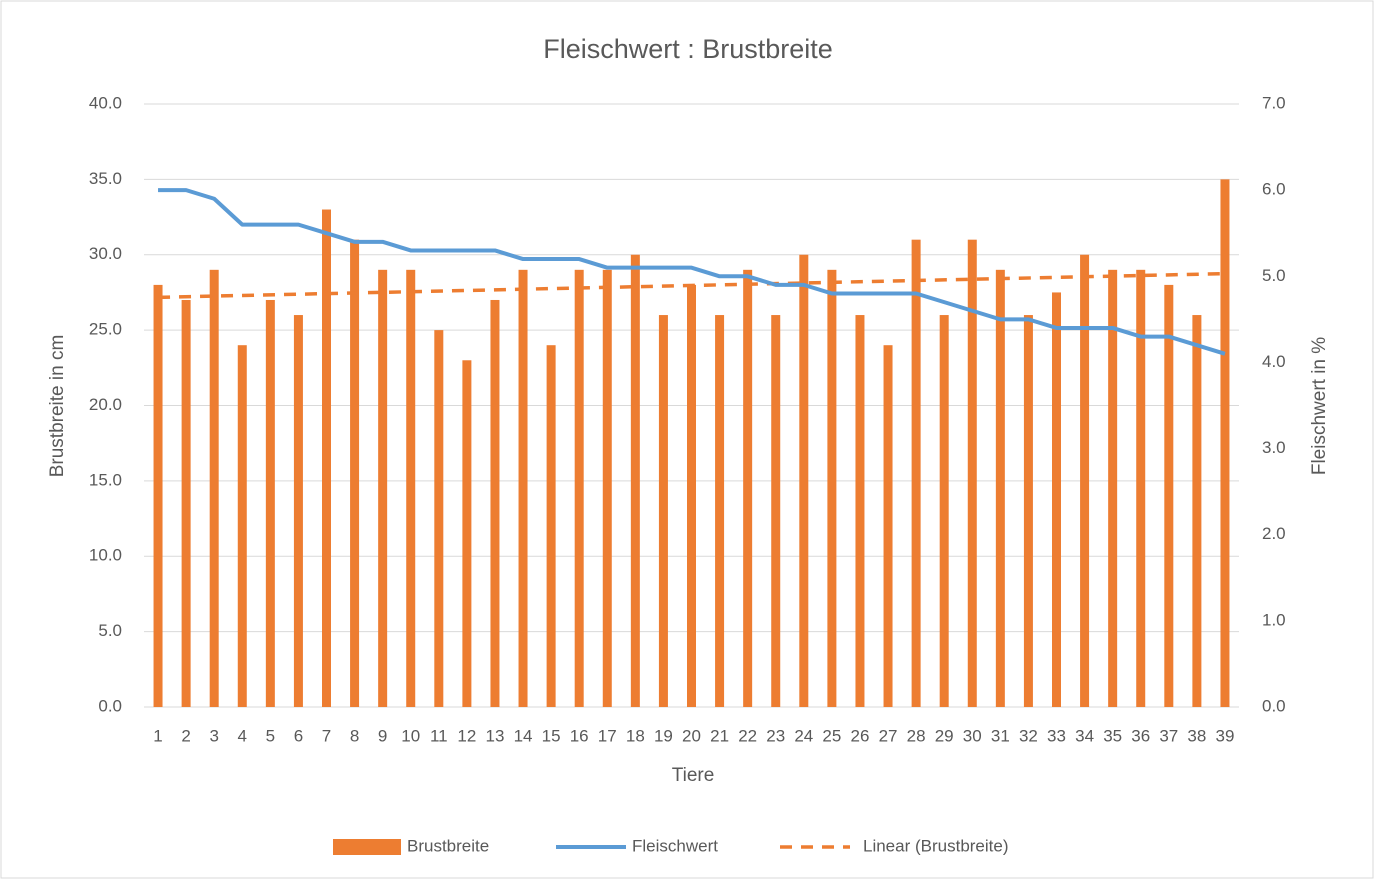 The height and width of the screenshot is (884, 1375). I want to click on x-tick-label: 19, so click(663, 735).